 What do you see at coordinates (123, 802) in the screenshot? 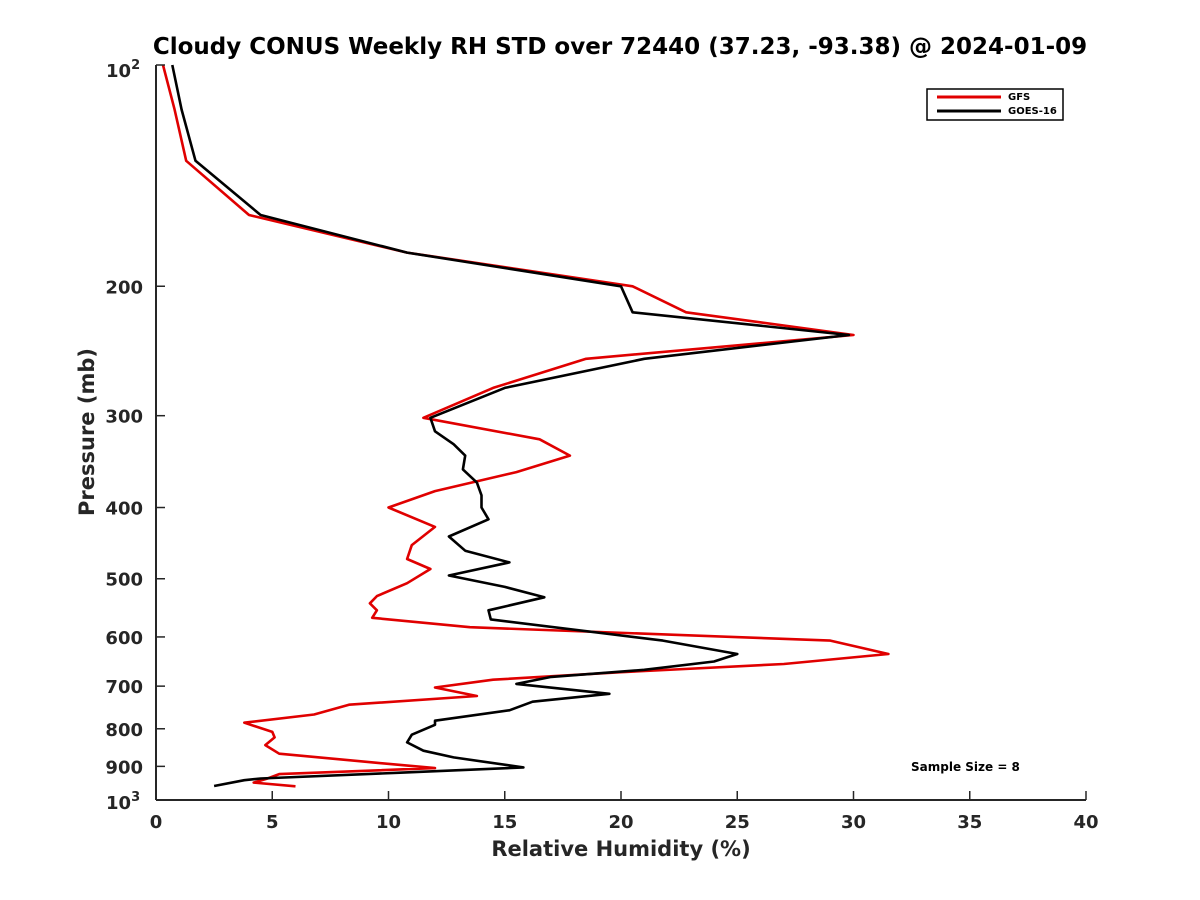
I see `y-bottom-tick-label: 103` at bounding box center [123, 802].